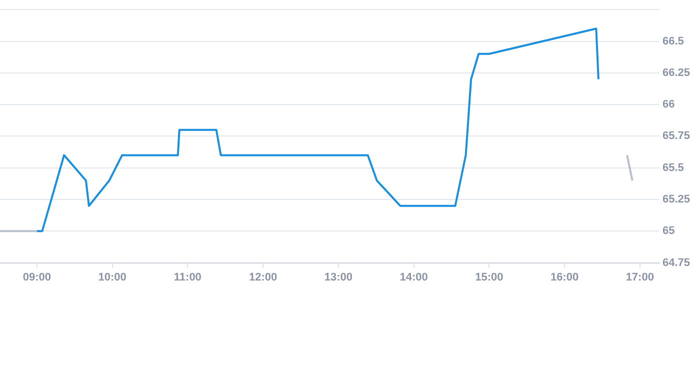  Describe the element at coordinates (188, 277) in the screenshot. I see `x-tick-label: 11:00` at that location.